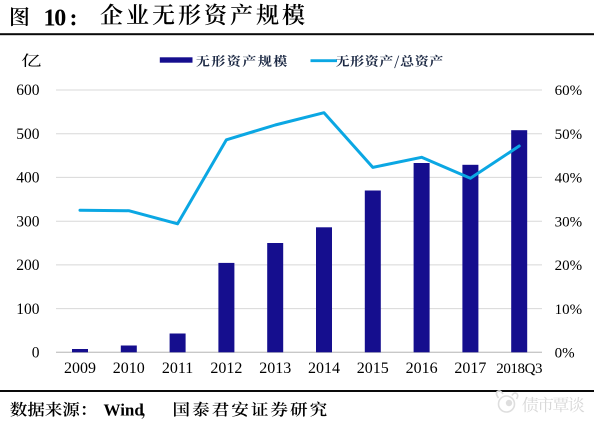  I want to click on svg-text: 10%, so click(569, 310).